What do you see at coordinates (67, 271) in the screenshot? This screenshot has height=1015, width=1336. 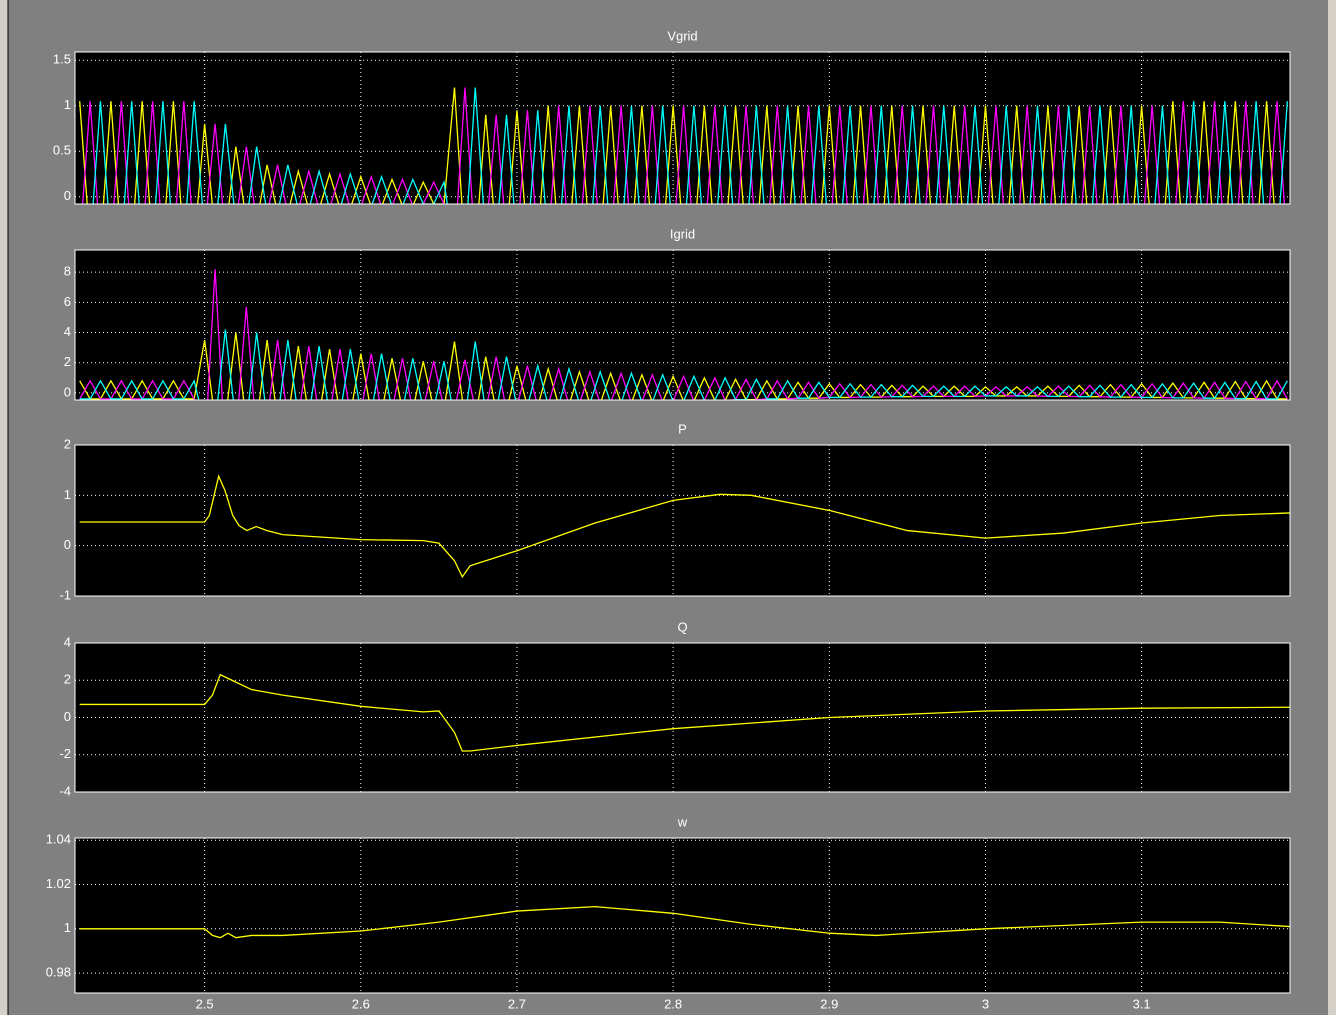 I see `y-tick-label: 8` at bounding box center [67, 271].